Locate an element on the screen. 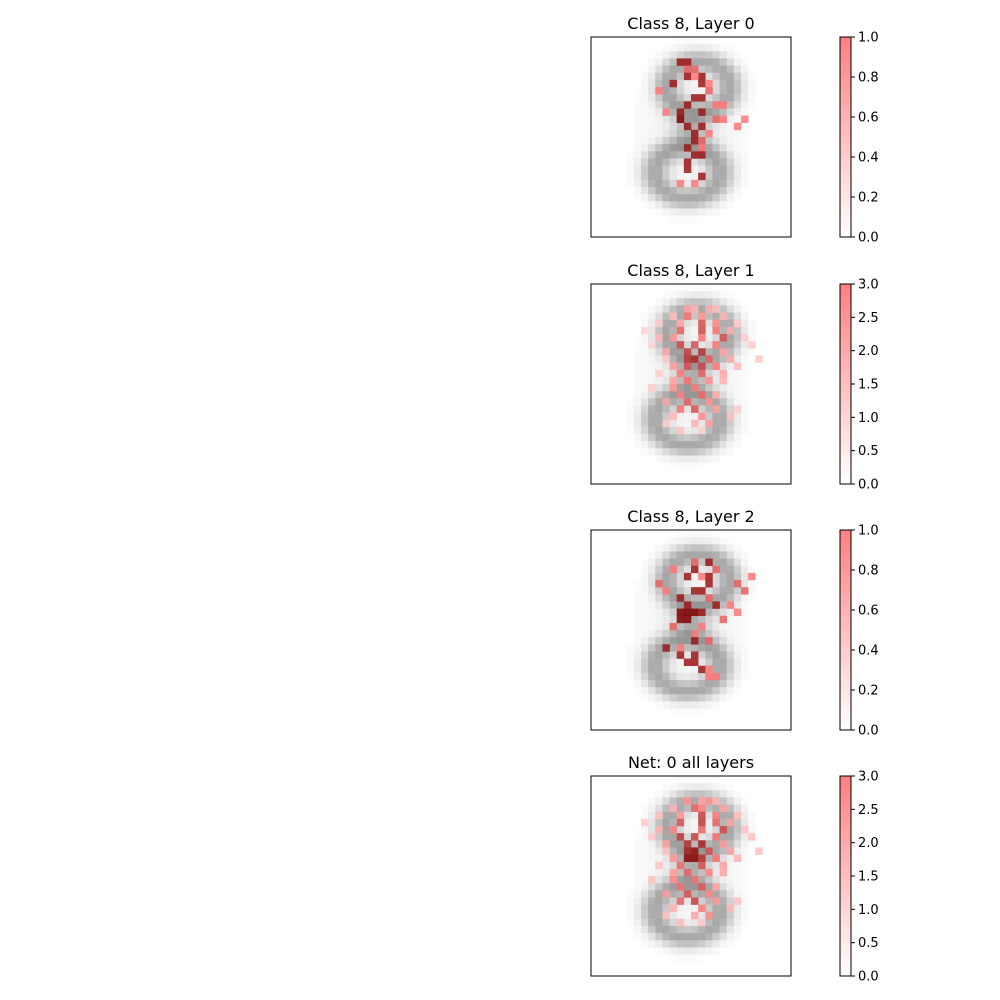 This screenshot has height=1000, width=1000. colorbar-tick-label: 1.5 is located at coordinates (868, 877).